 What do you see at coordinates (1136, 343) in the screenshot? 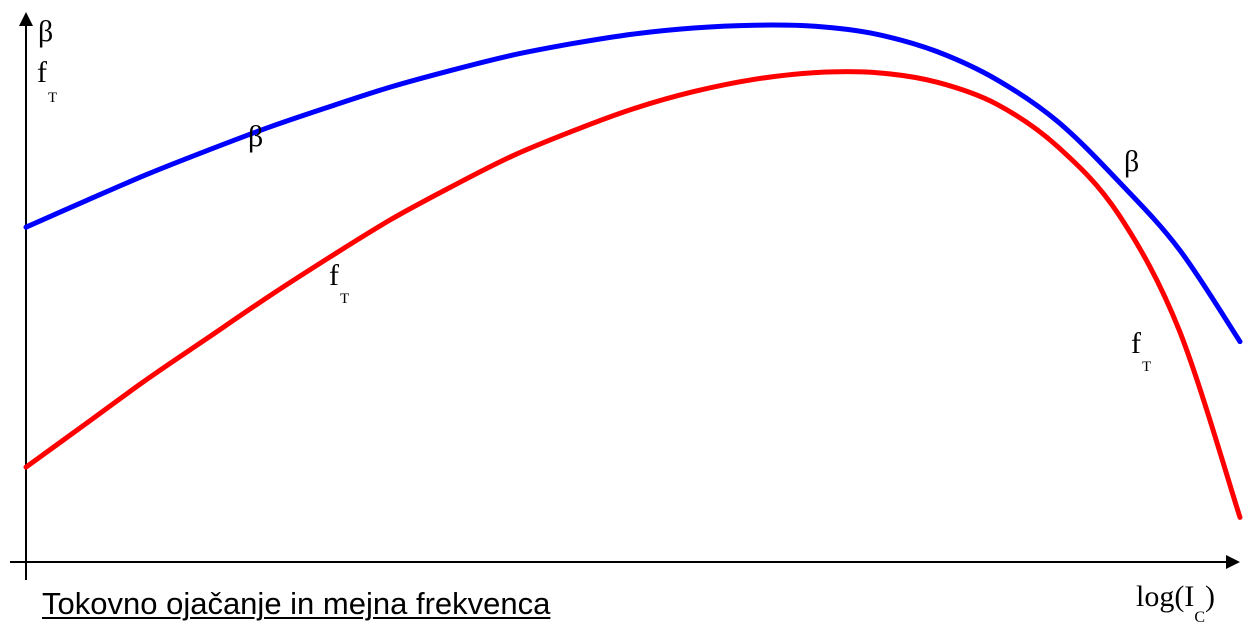
I see `series-label-ft-2-main: f` at bounding box center [1136, 343].